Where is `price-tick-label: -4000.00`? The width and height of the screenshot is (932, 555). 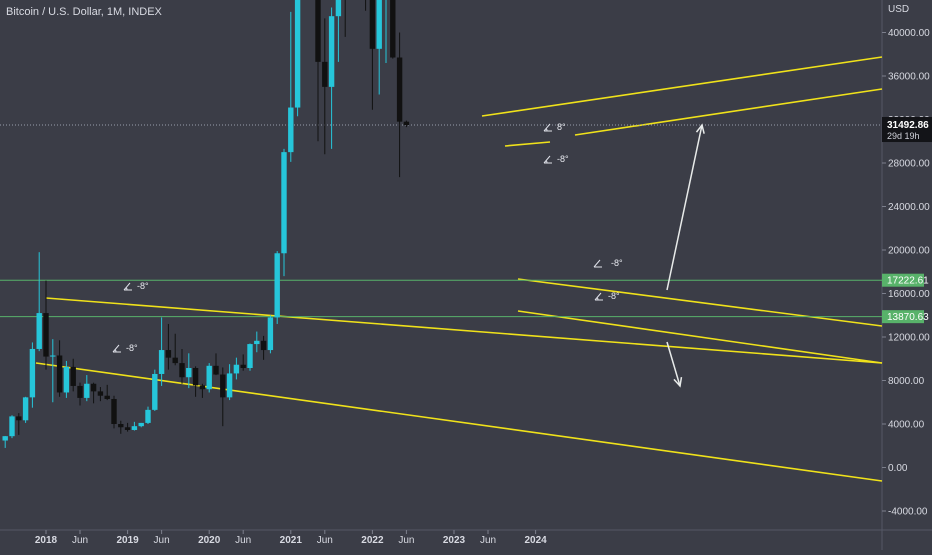
price-tick-label: -4000.00 is located at coordinates (908, 512).